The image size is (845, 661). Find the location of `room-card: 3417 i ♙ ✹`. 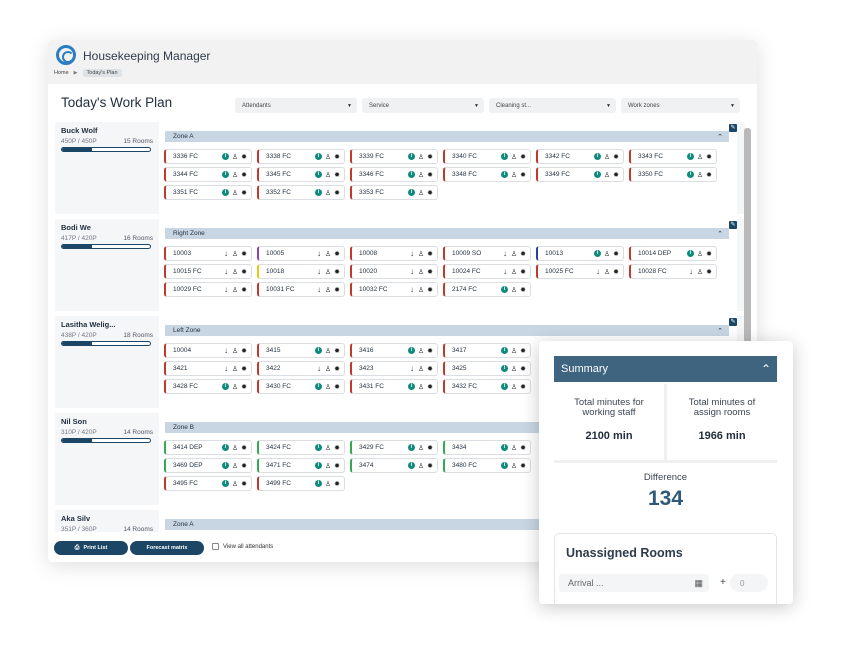

room-card: 3417 i ♙ ✹ is located at coordinates (487, 350).